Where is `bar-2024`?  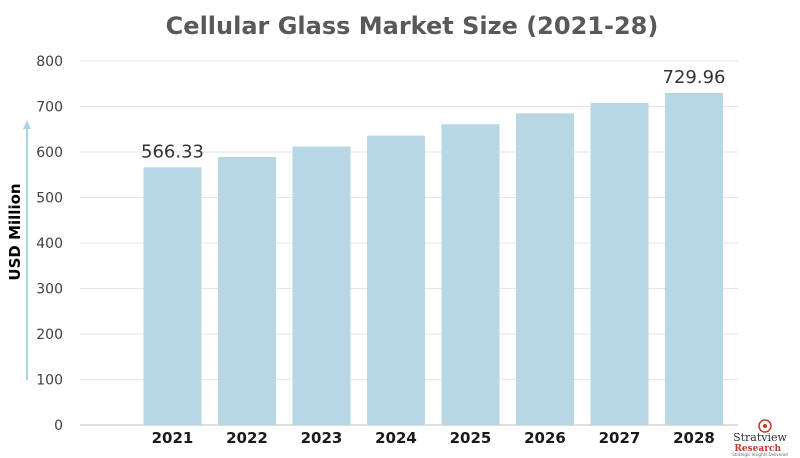
bar-2024 is located at coordinates (396, 280).